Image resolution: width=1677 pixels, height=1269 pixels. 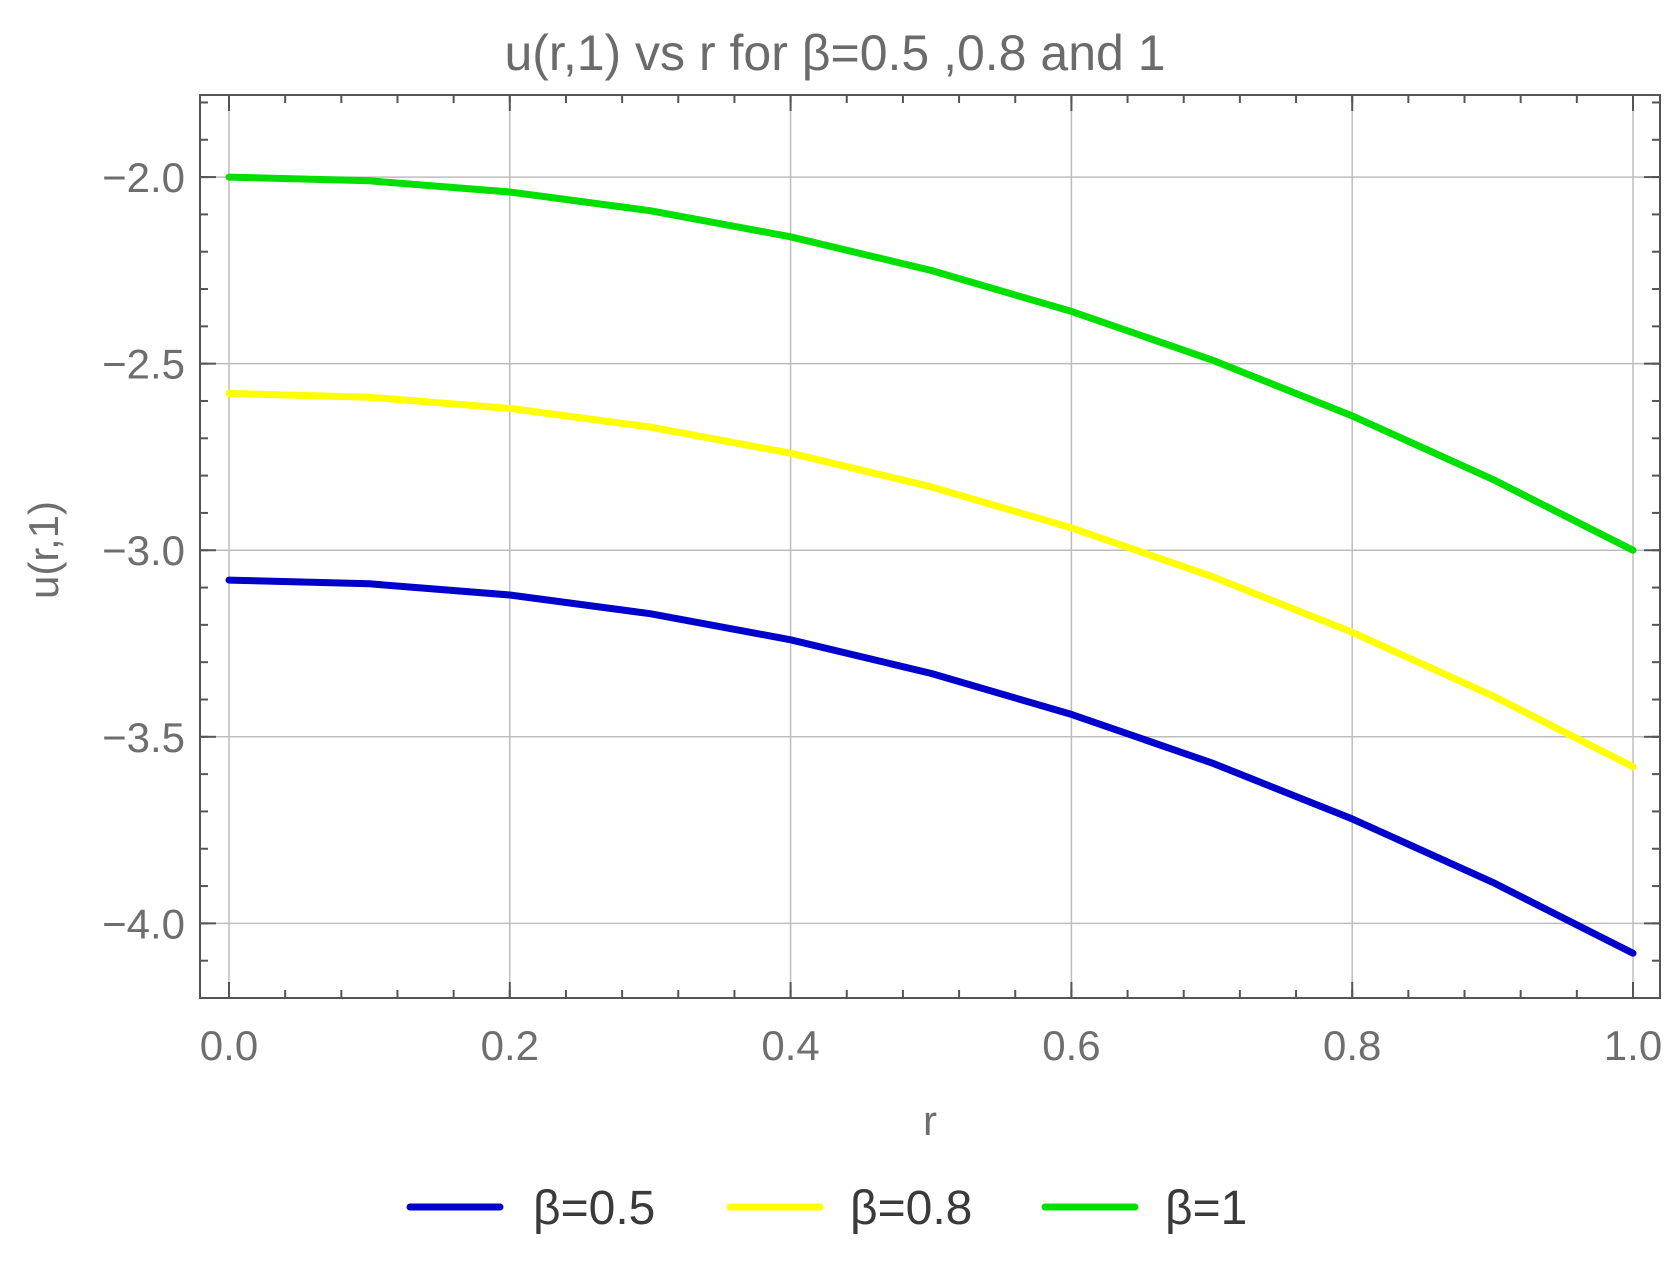 I want to click on y-tick-label: −4.0, so click(x=143, y=923).